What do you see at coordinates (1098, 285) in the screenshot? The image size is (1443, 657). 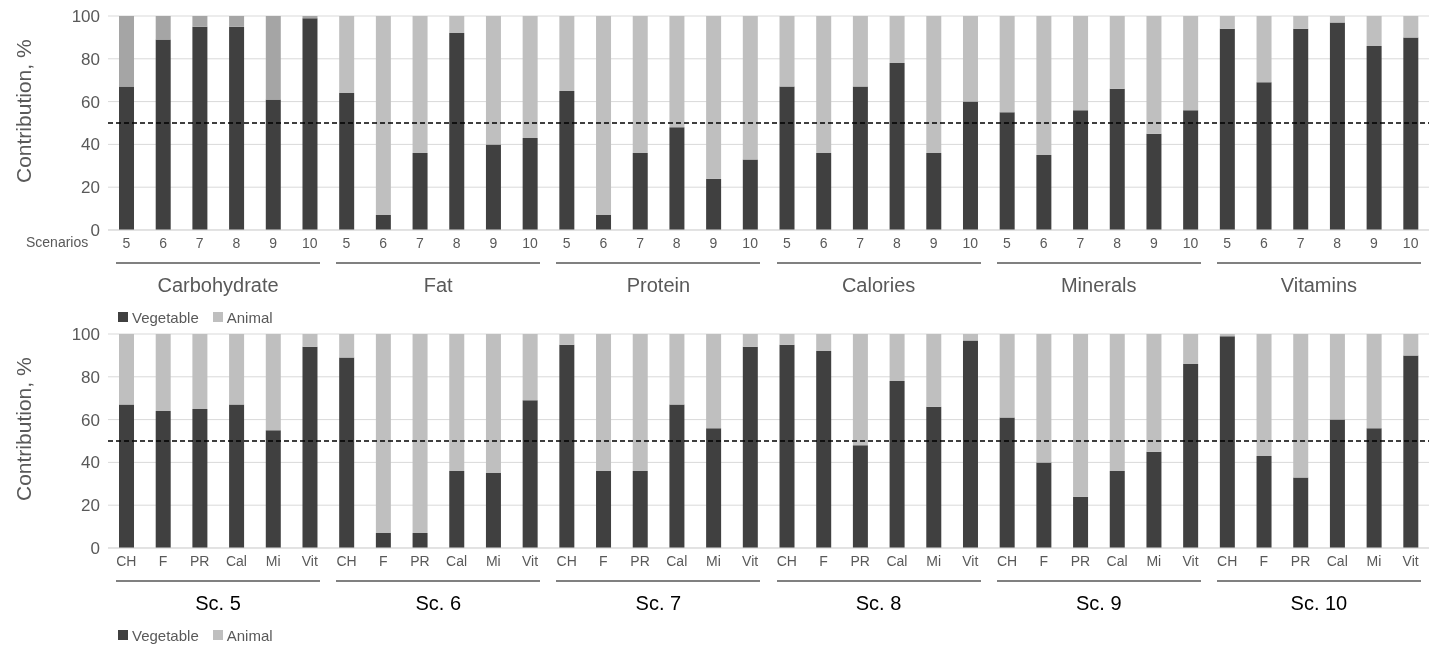 I see `text: Minerals` at bounding box center [1098, 285].